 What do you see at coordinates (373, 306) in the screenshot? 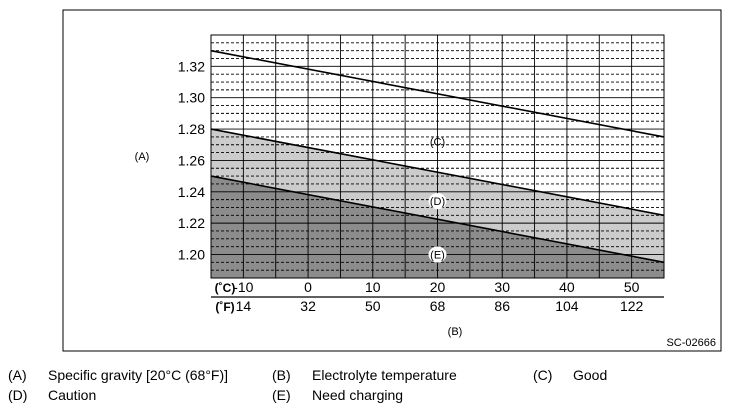
I see `x-tick-label-fahrenheit: 50` at bounding box center [373, 306].